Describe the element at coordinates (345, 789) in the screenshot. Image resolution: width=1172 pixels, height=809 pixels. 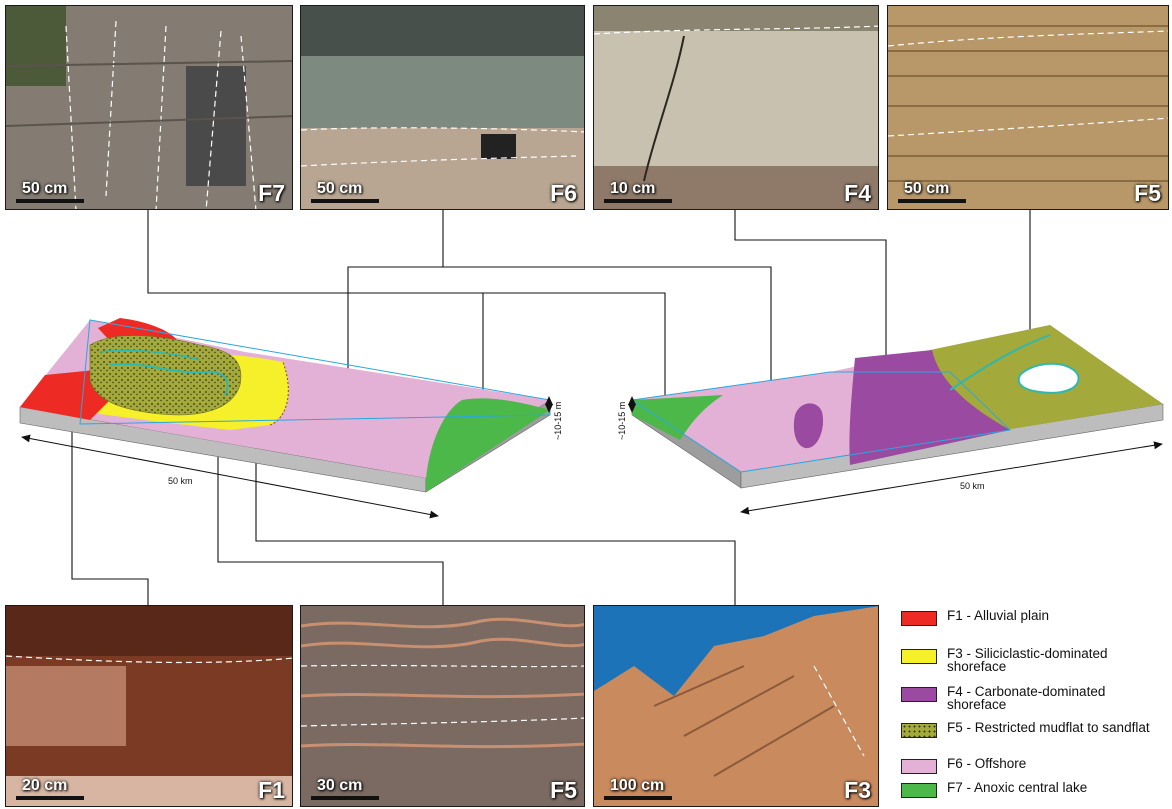
I see `photo-f5-bottom-scale: 30 cm` at that location.